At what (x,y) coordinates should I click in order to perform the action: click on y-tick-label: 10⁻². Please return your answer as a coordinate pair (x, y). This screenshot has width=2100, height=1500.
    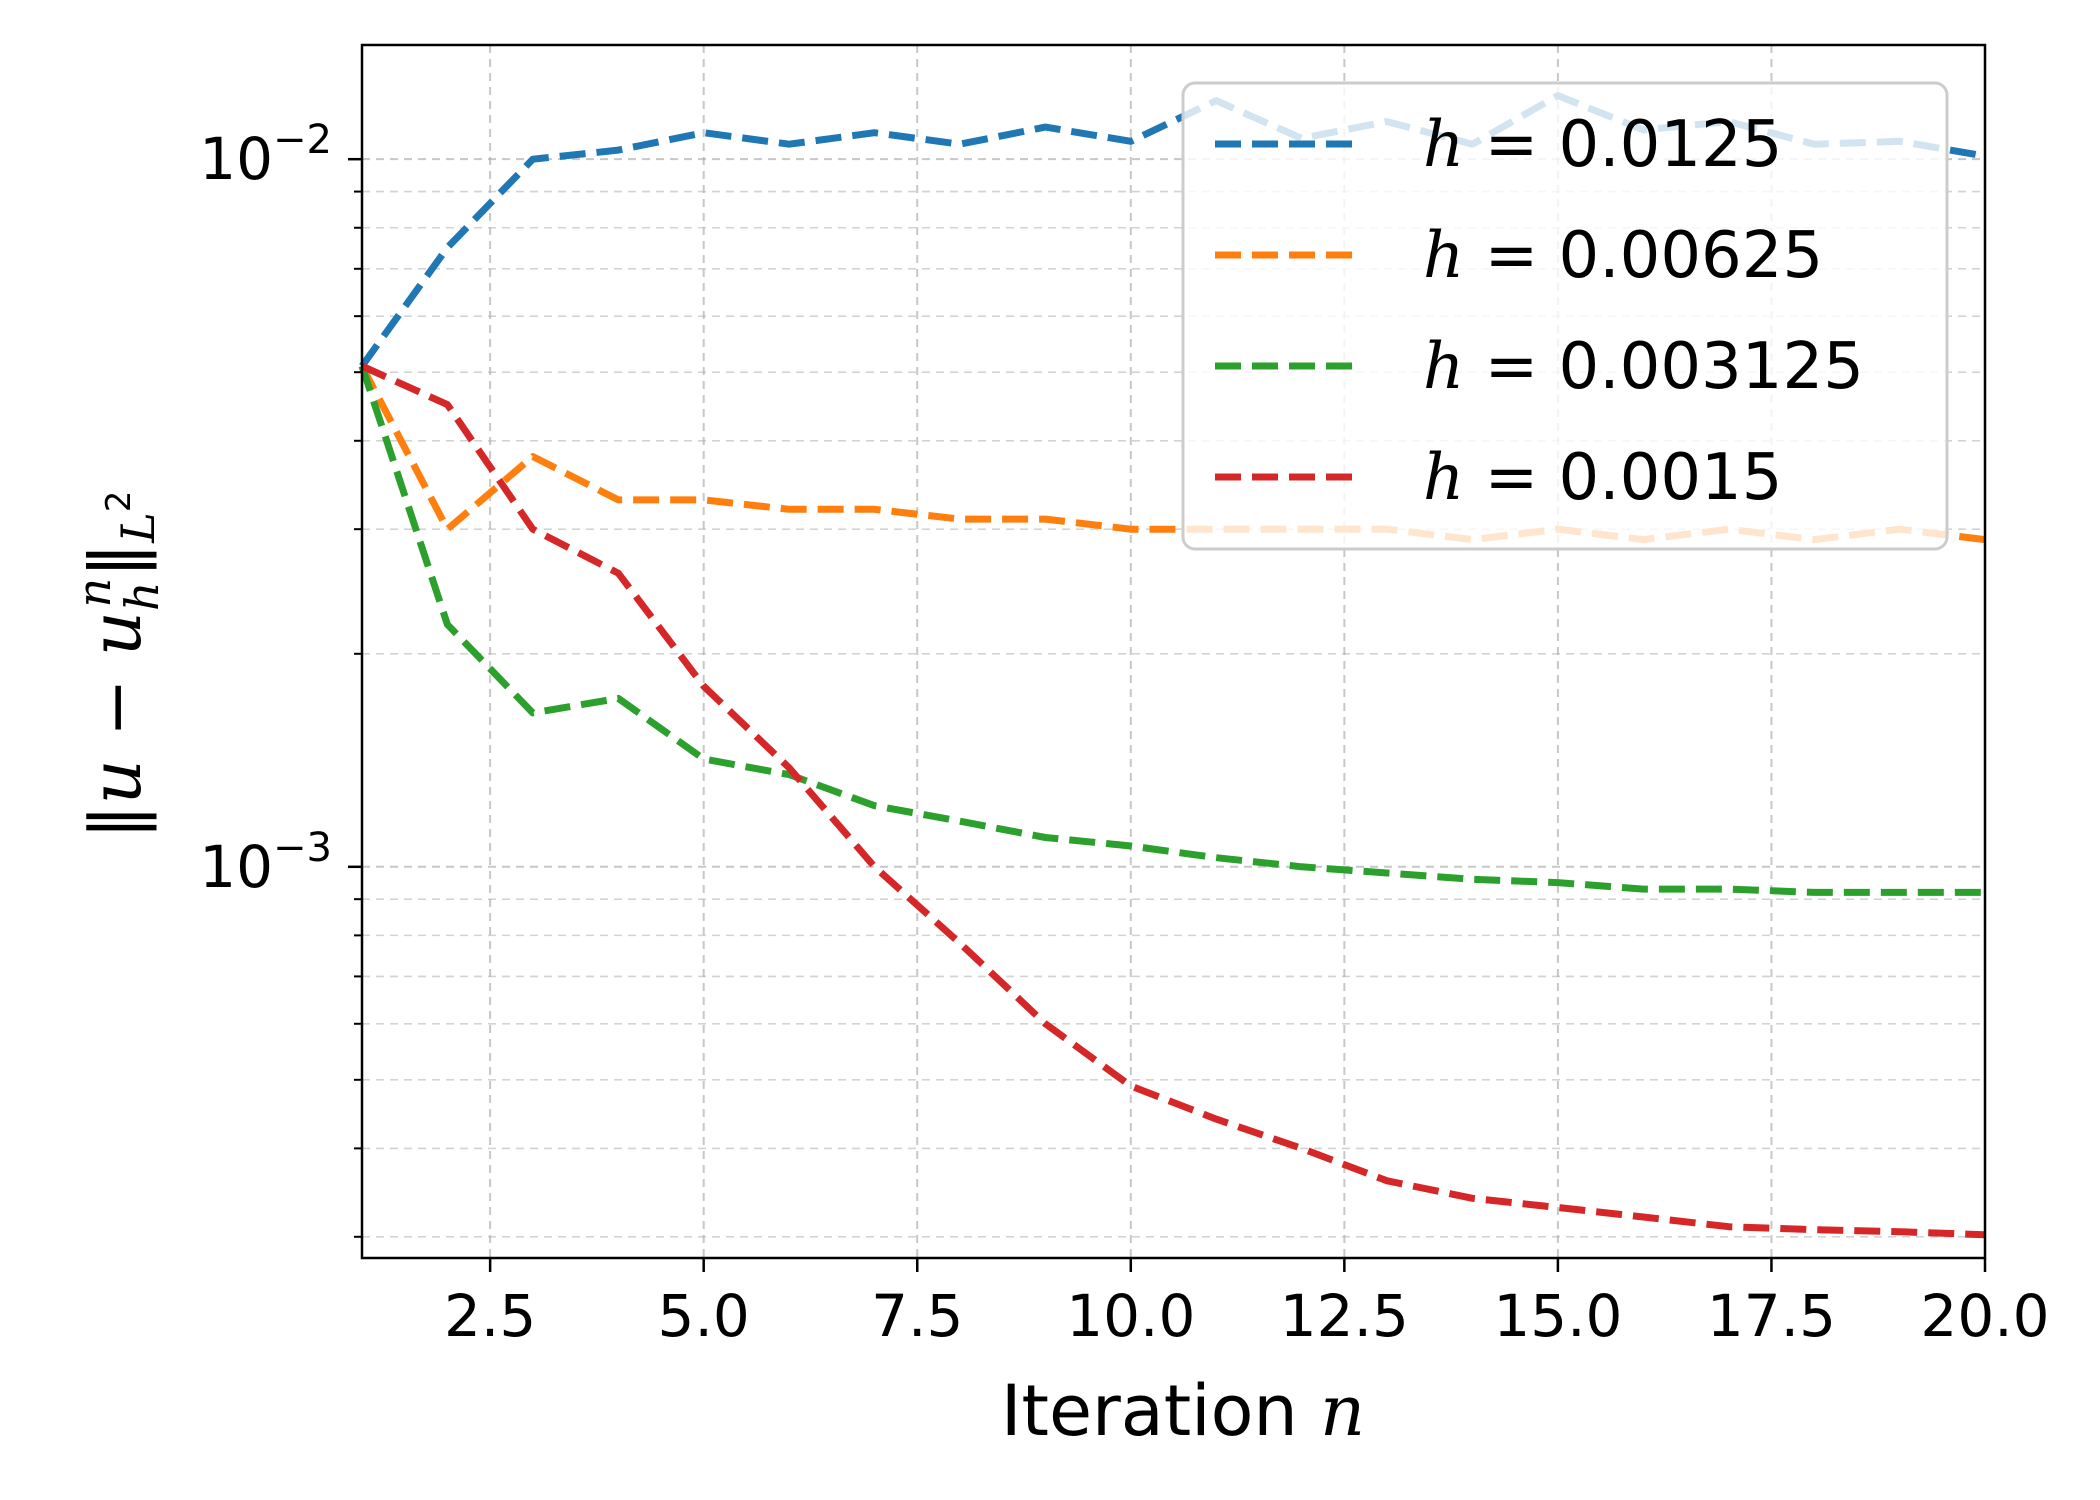
    Looking at the image, I should click on (265, 155).